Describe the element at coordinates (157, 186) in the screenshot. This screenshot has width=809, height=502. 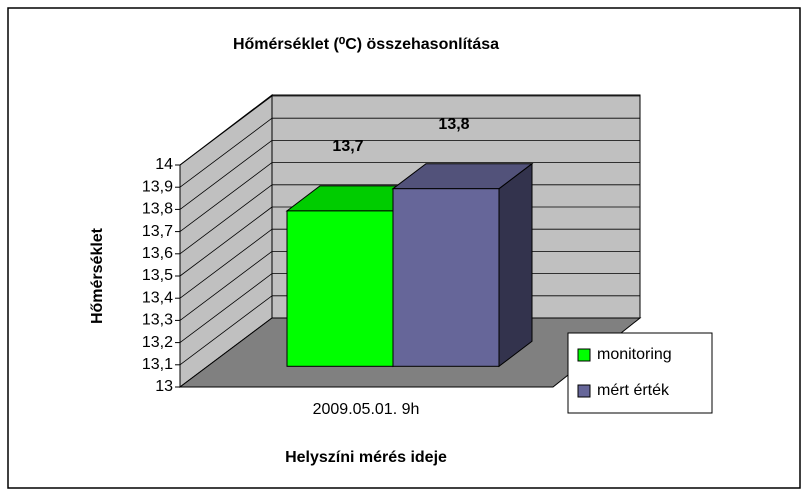
I see `y-tick-label: 13,9` at that location.